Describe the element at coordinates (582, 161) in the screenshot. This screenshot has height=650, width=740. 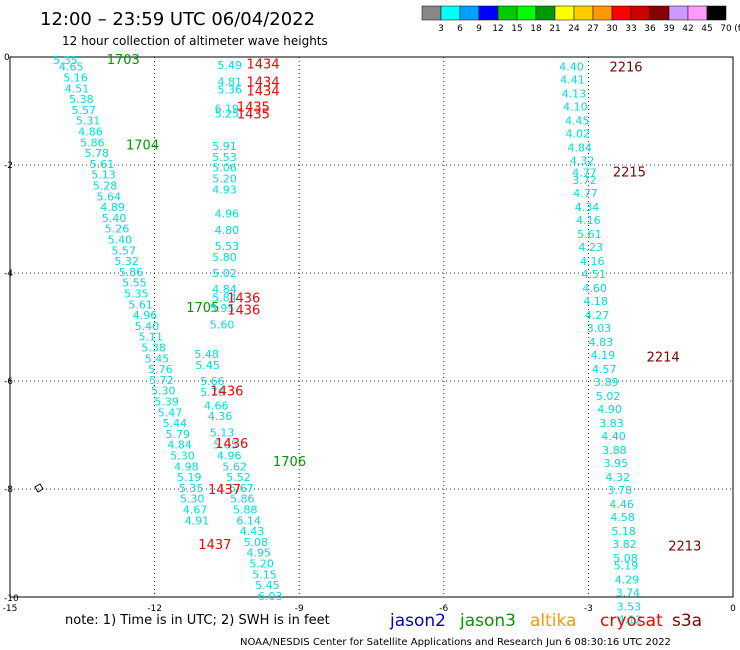
I see `swh-value: 4.32` at that location.